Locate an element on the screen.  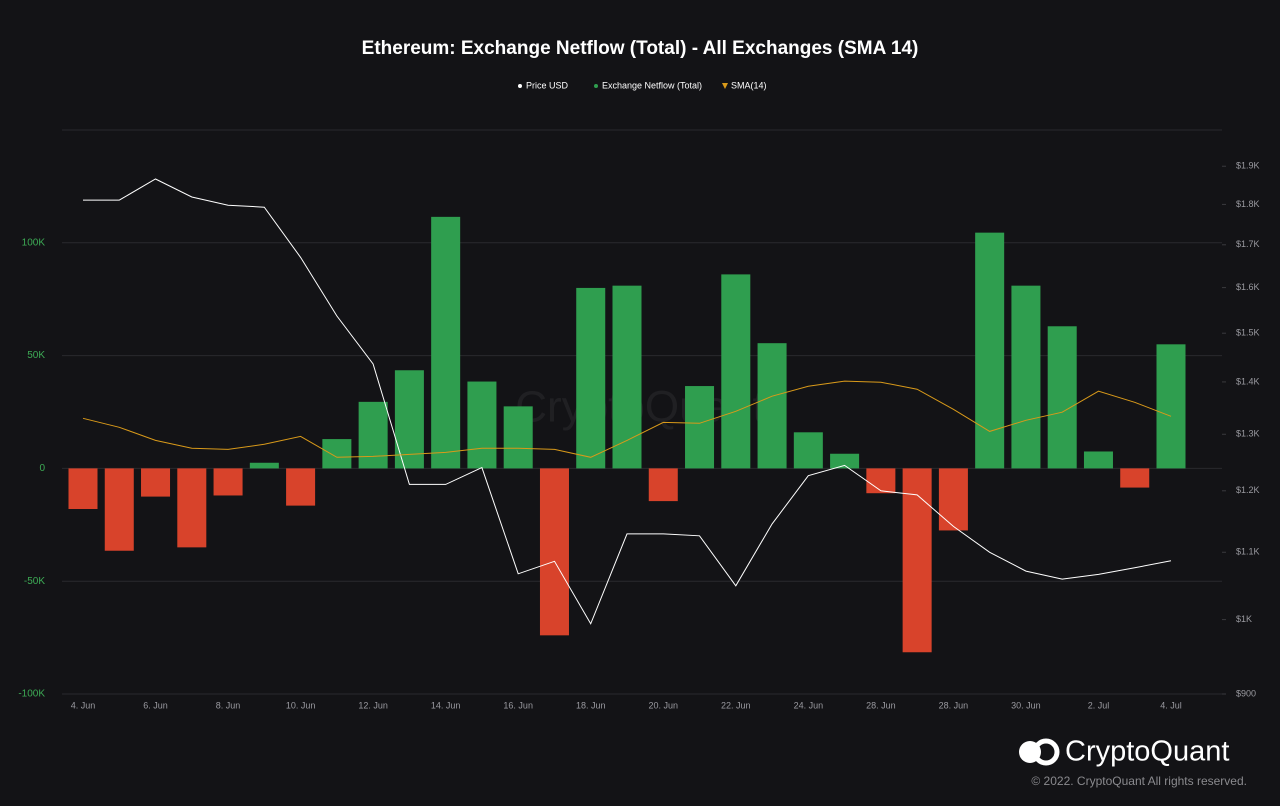
x-tick-label: 24. Jun is located at coordinates (809, 705).